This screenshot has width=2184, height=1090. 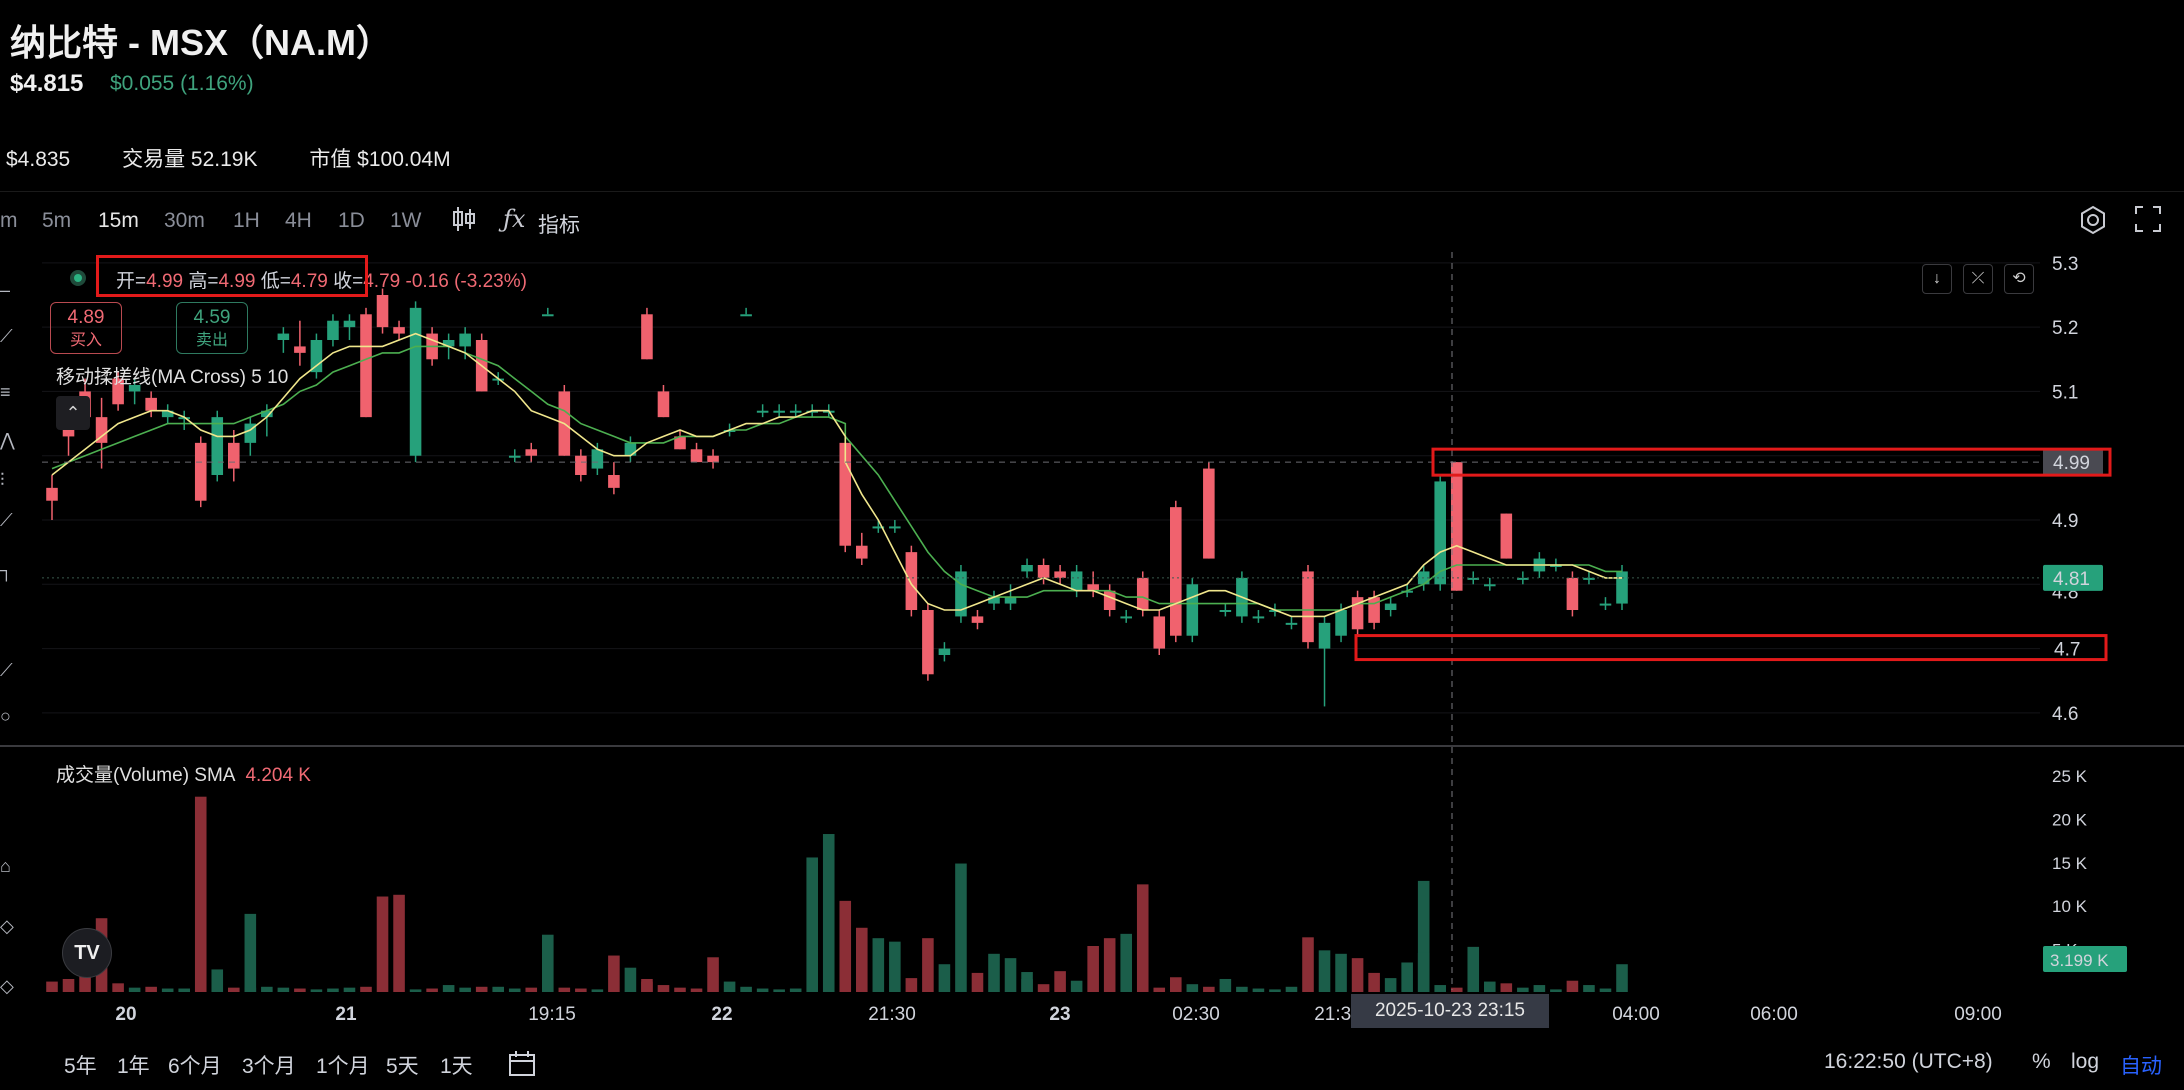 What do you see at coordinates (456, 1066) in the screenshot?
I see `range-1d: 1天` at bounding box center [456, 1066].